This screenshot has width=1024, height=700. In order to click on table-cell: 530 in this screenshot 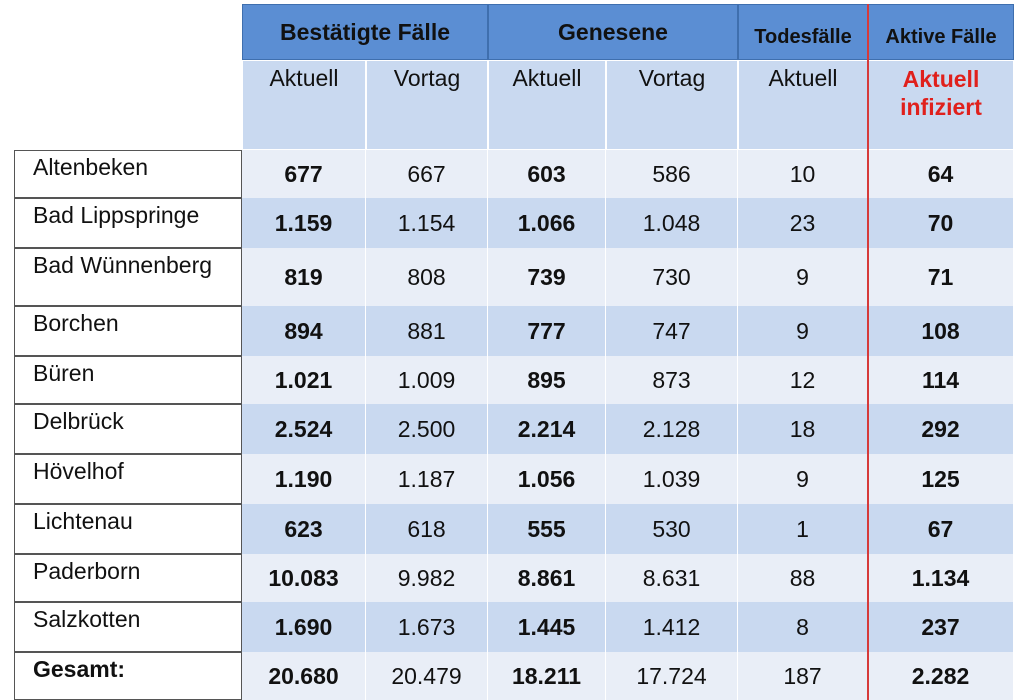, I will do `click(672, 529)`.